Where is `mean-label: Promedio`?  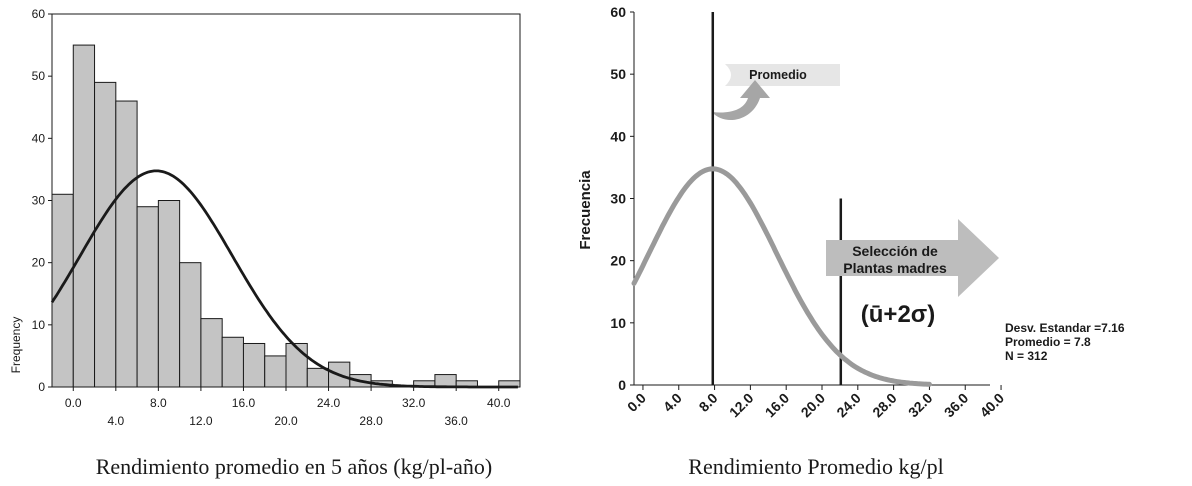
mean-label: Promedio is located at coordinates (778, 75).